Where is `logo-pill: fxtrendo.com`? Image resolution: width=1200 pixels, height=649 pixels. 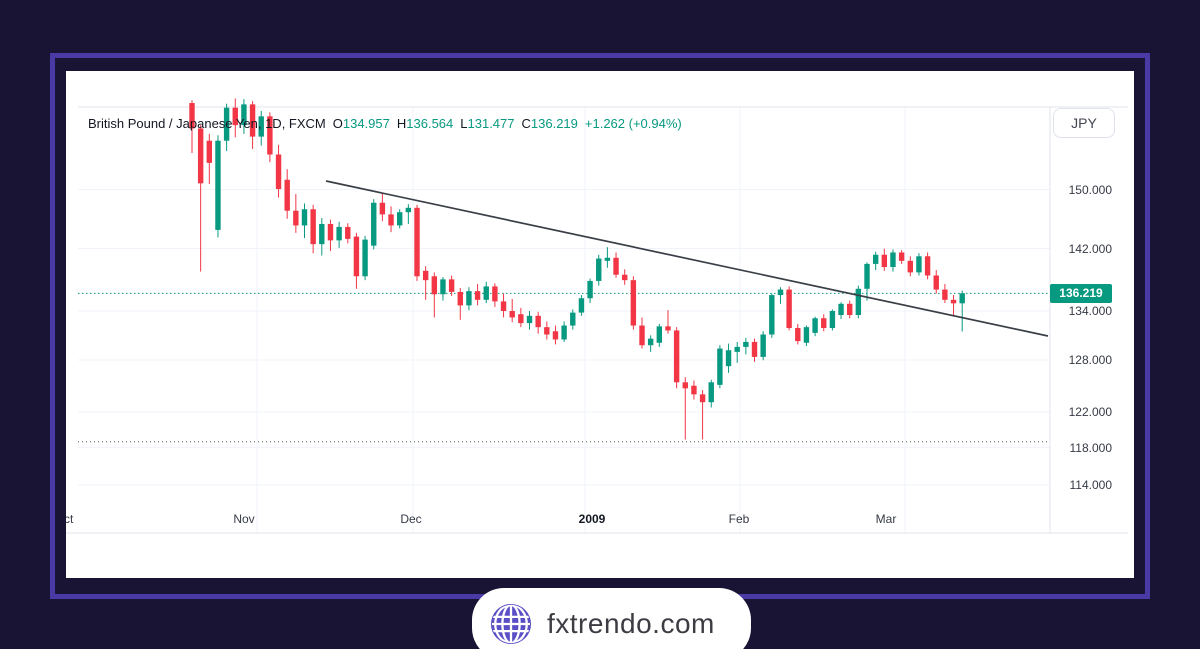 logo-pill: fxtrendo.com is located at coordinates (611, 618).